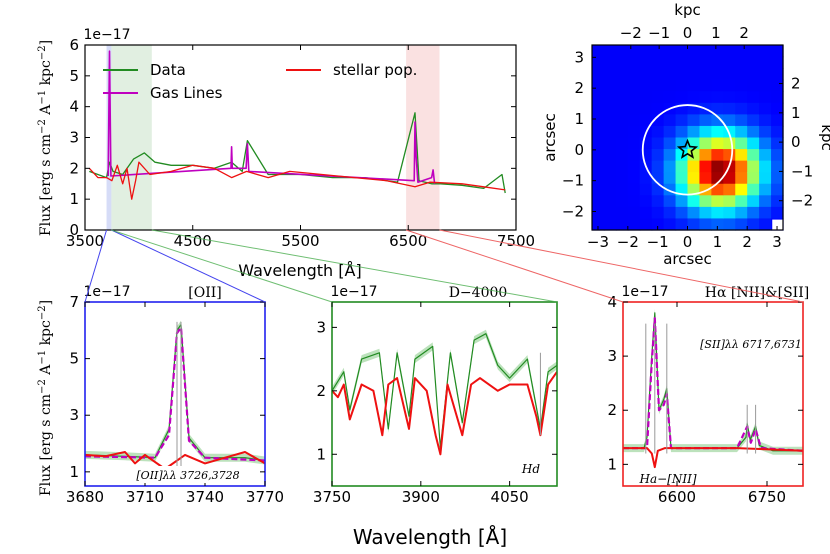 The width and height of the screenshot is (830, 554). I want to click on annotation-box, so click(190, 474).